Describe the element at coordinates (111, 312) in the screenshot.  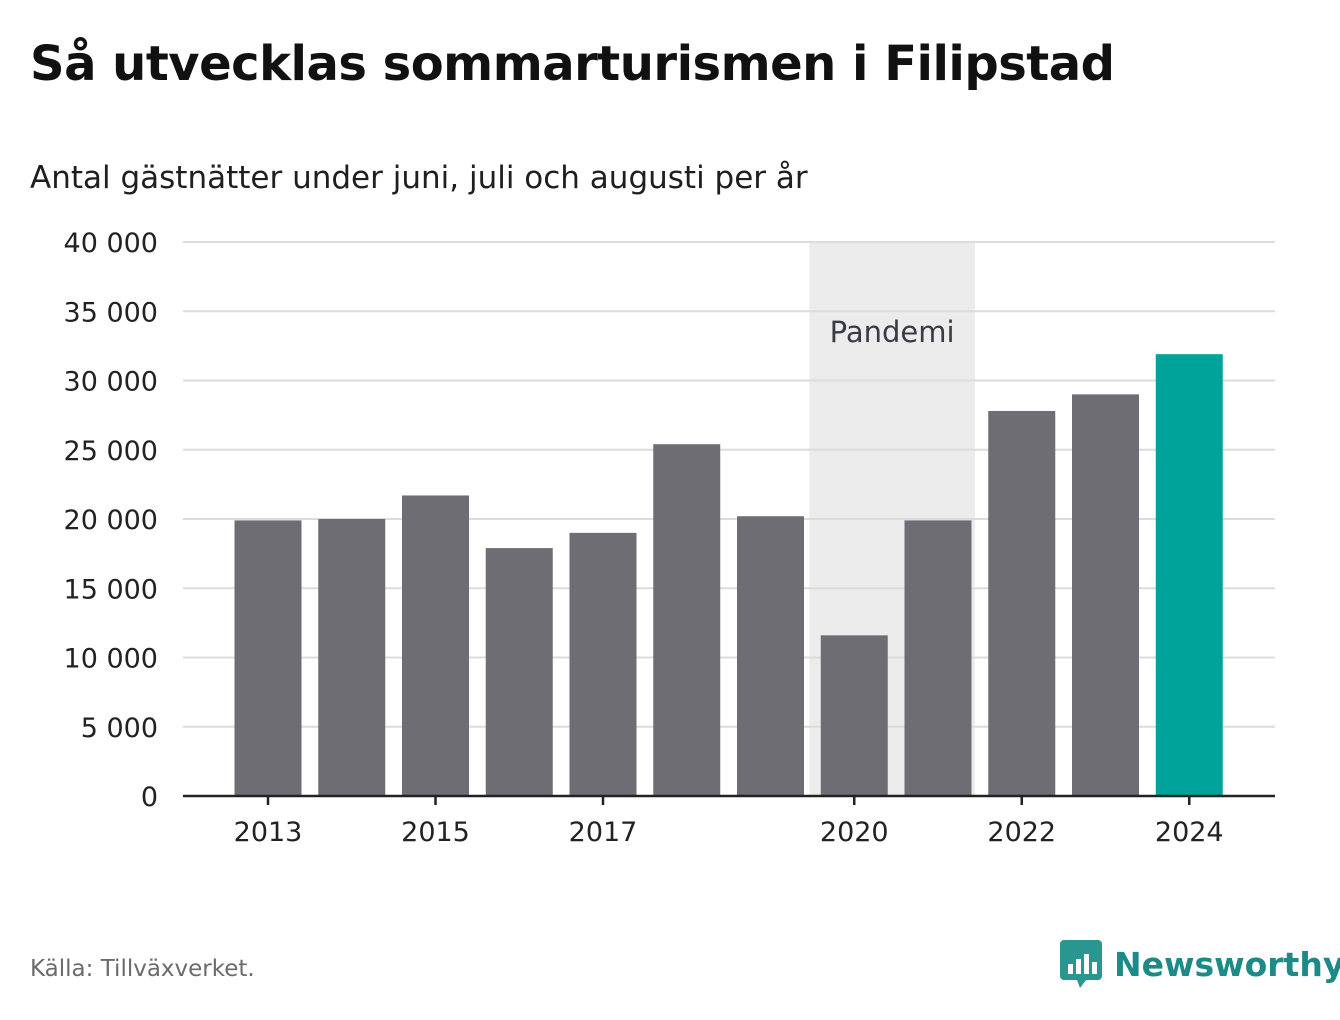
I see `y-tick-label: 35 000` at that location.